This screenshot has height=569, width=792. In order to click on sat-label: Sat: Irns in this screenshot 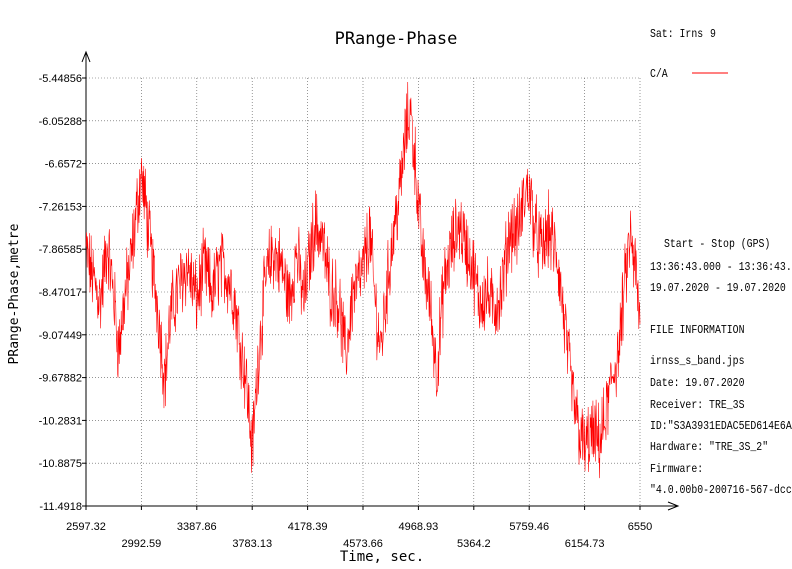, I will do `click(677, 34)`.